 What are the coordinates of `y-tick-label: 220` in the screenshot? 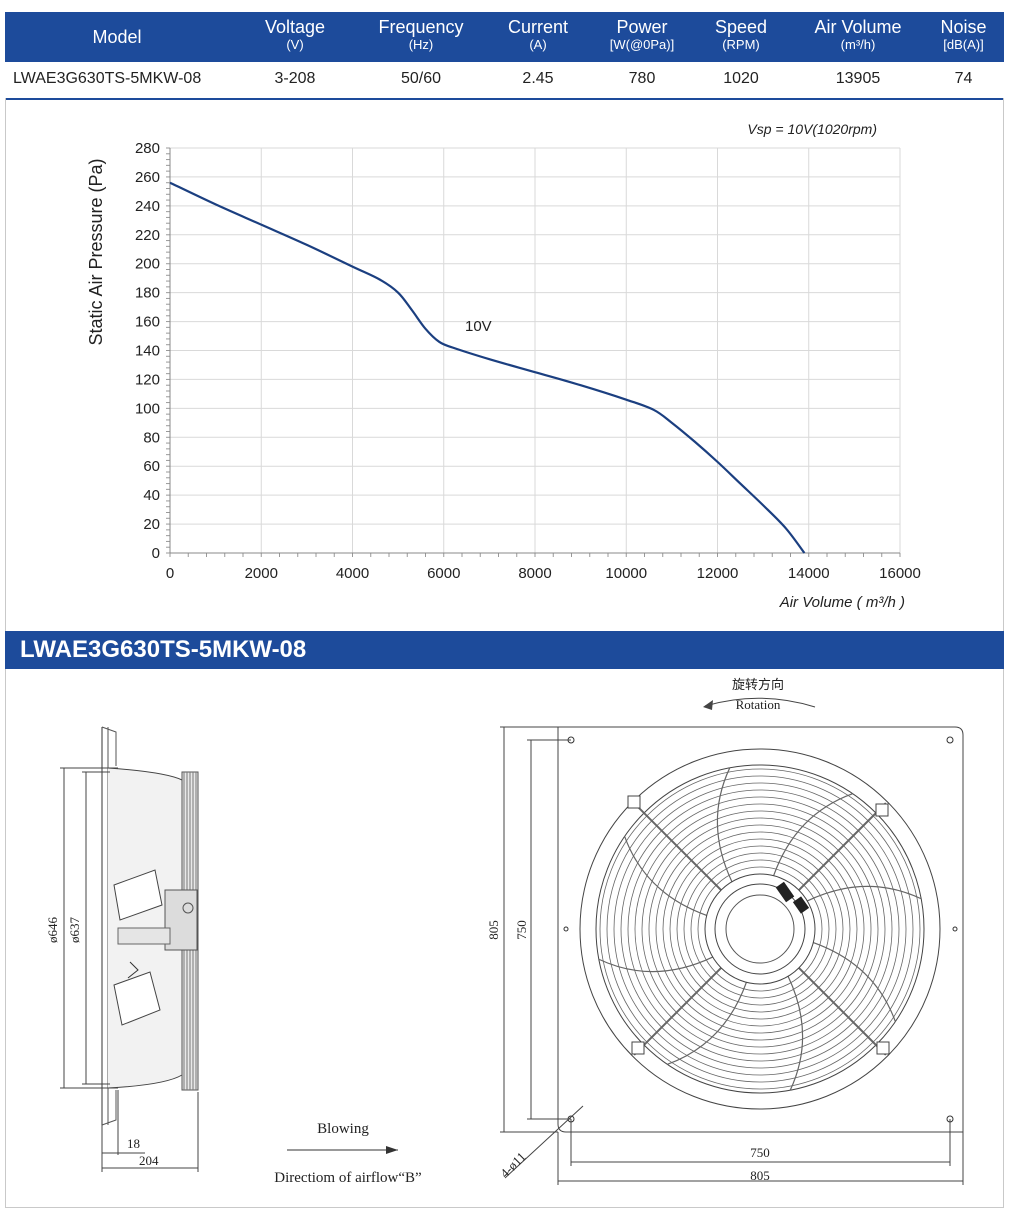 It's located at (147, 235).